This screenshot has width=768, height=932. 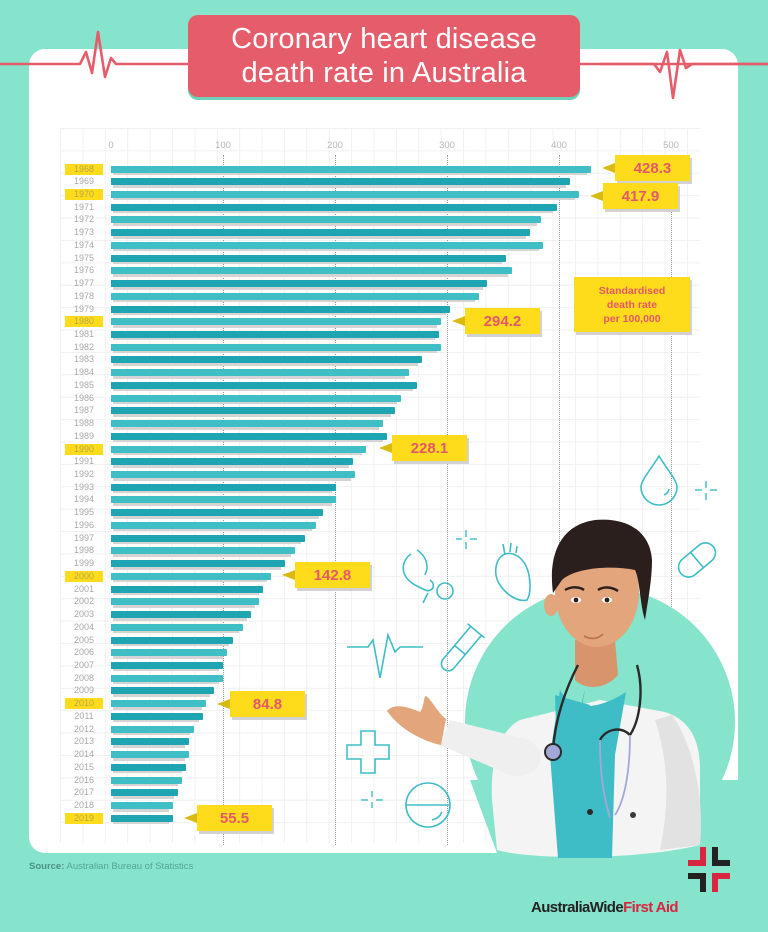 What do you see at coordinates (84, 576) in the screenshot?
I see `year-label: 2000` at bounding box center [84, 576].